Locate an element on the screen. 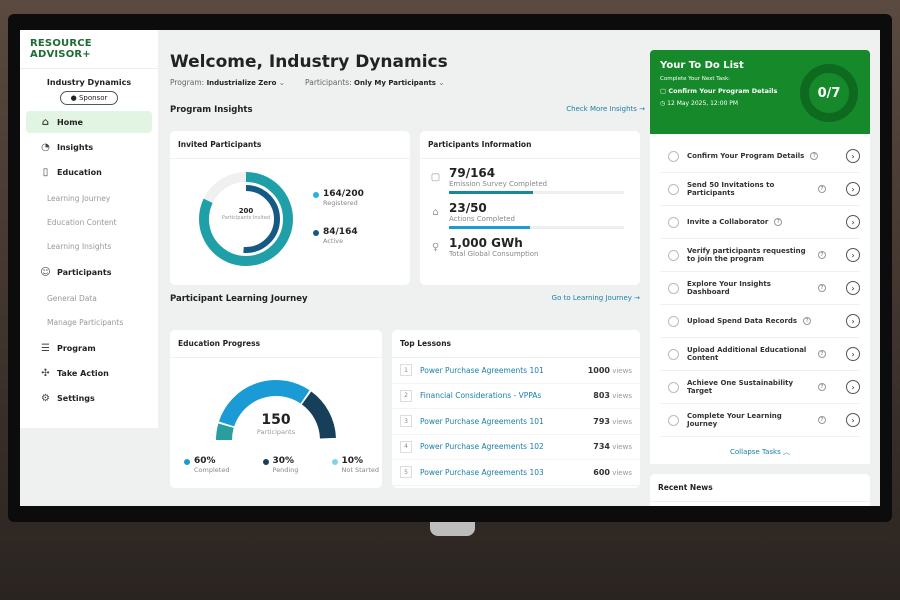  section-title: Program Insights is located at coordinates (211, 110).